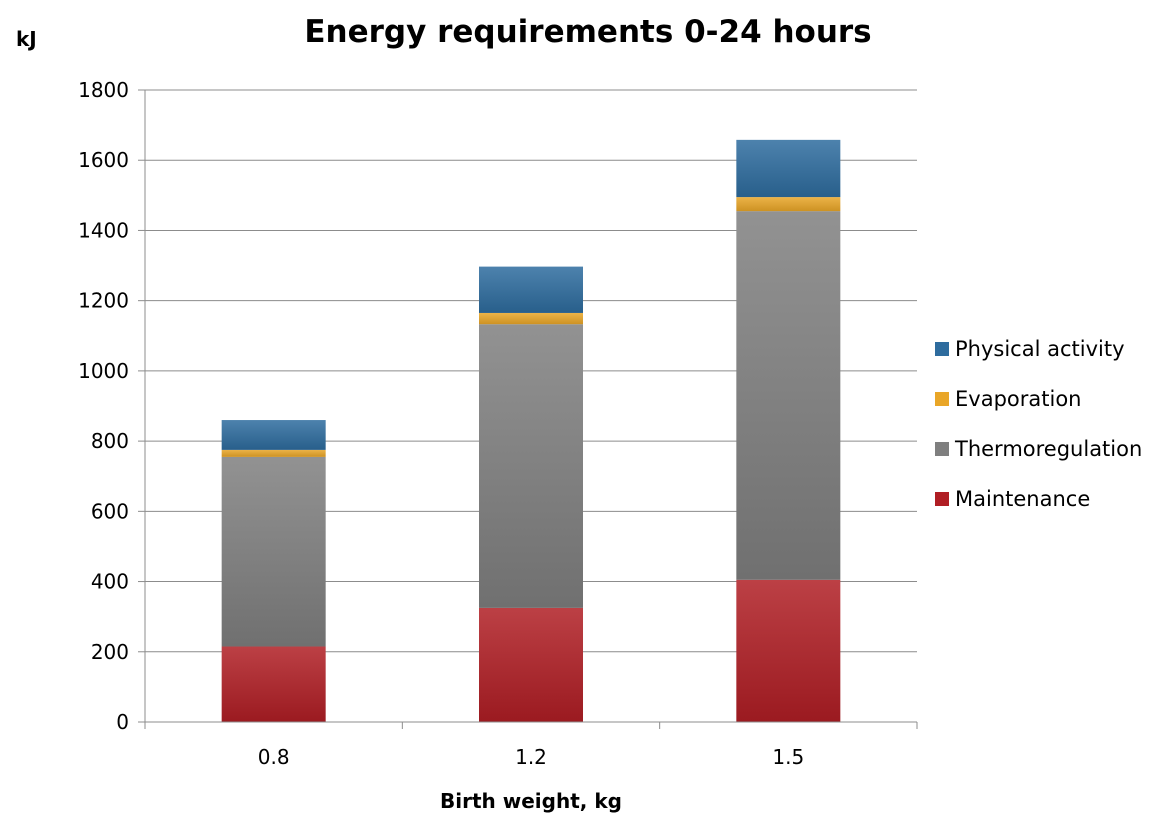 The image size is (1174, 816). I want to click on y-tick-label: 200, so click(110, 652).